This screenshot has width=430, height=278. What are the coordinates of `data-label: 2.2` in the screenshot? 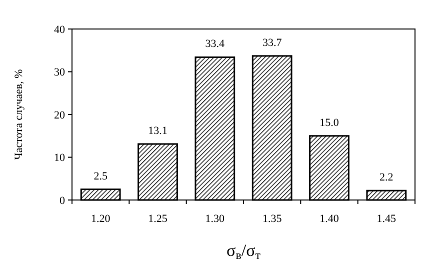 It's located at (387, 178).